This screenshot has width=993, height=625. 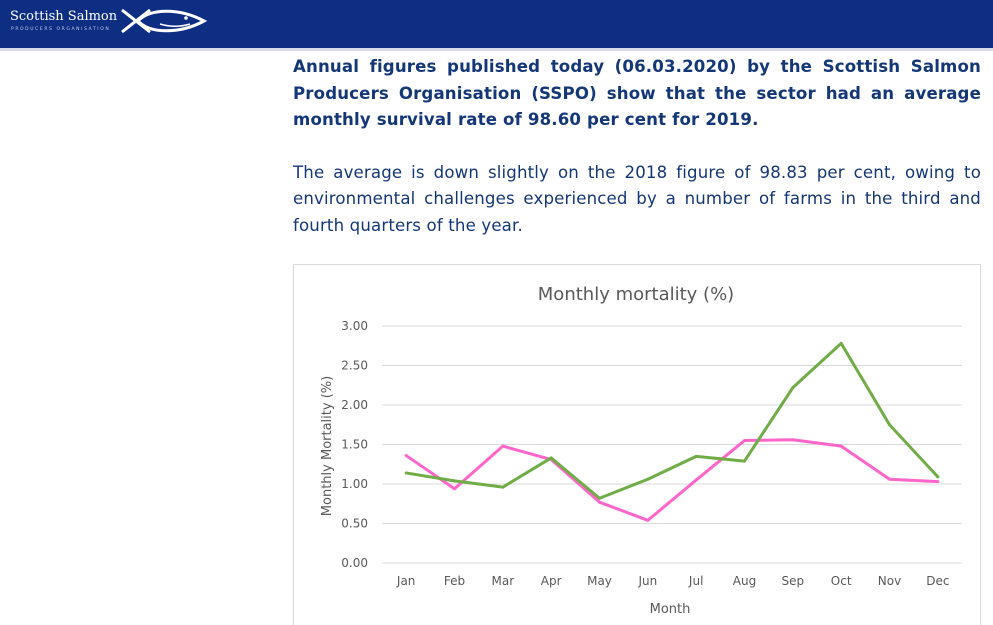 I want to click on y-tick-label: 1.00, so click(x=354, y=484).